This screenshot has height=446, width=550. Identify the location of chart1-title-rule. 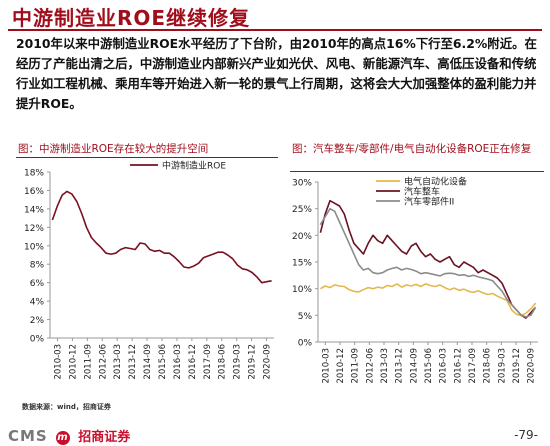
(147, 157).